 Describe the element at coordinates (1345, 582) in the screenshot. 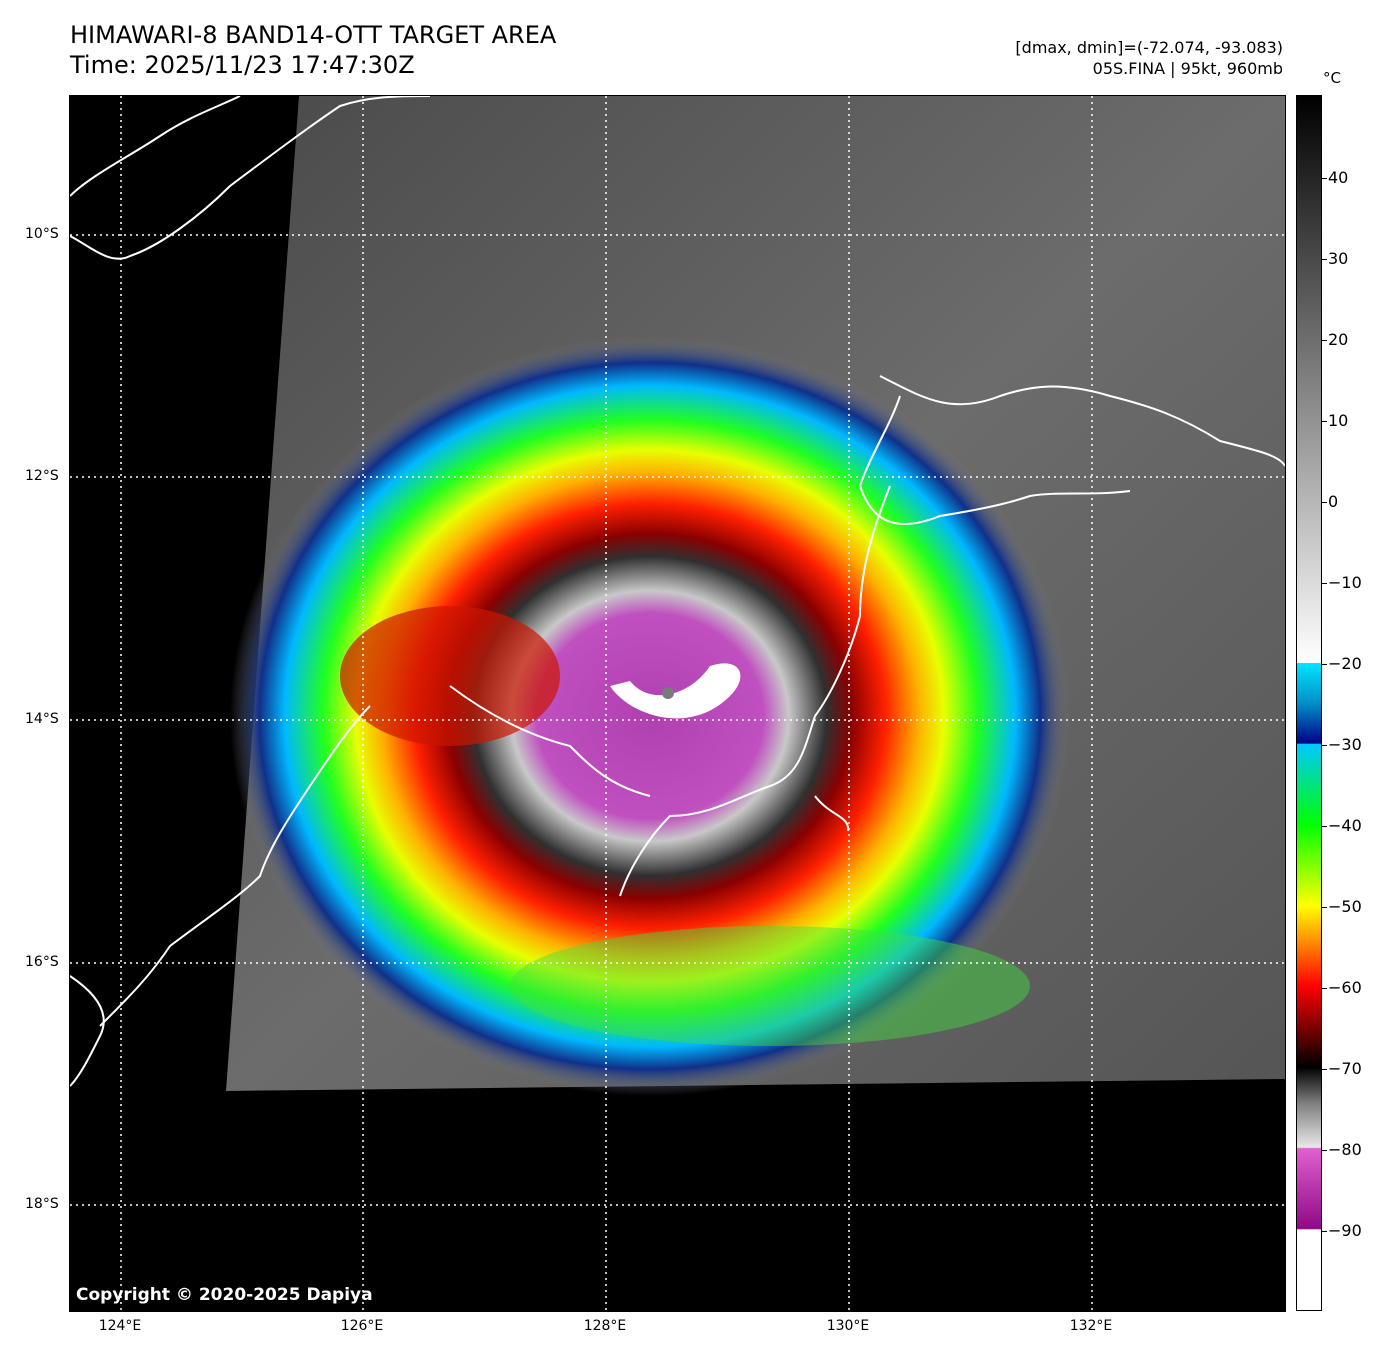

I see `colorbar-label: −10` at that location.